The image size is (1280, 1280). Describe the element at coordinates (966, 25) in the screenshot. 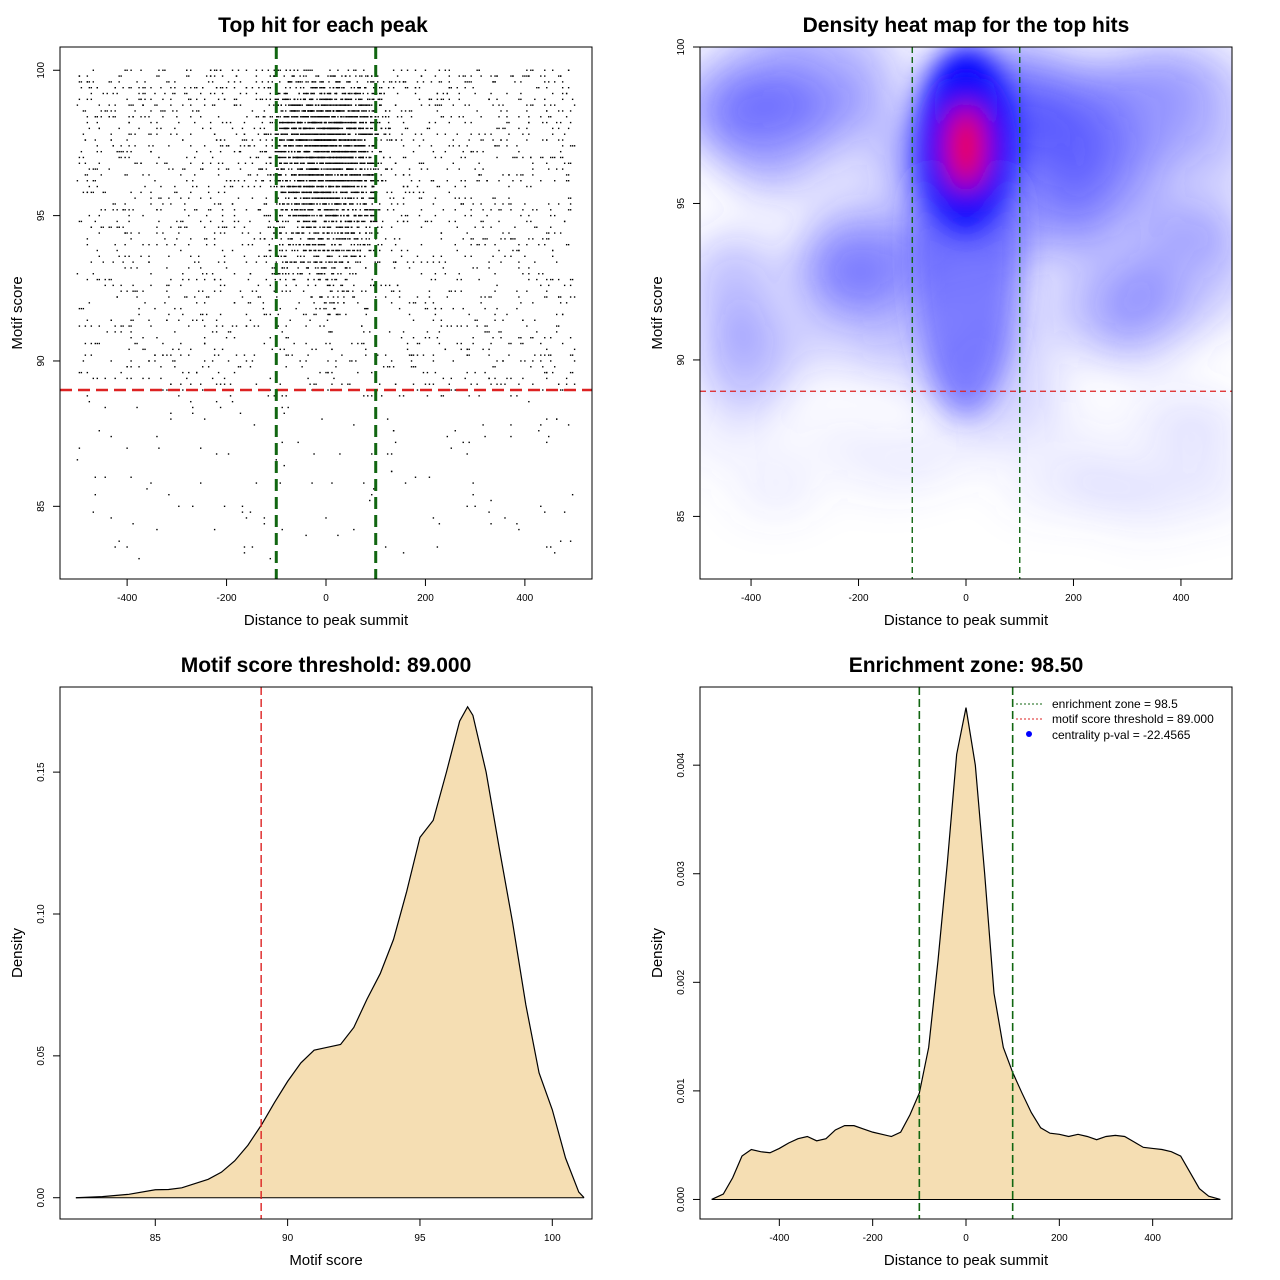

I see `heatmap-title: Density heat map for the top hits` at that location.